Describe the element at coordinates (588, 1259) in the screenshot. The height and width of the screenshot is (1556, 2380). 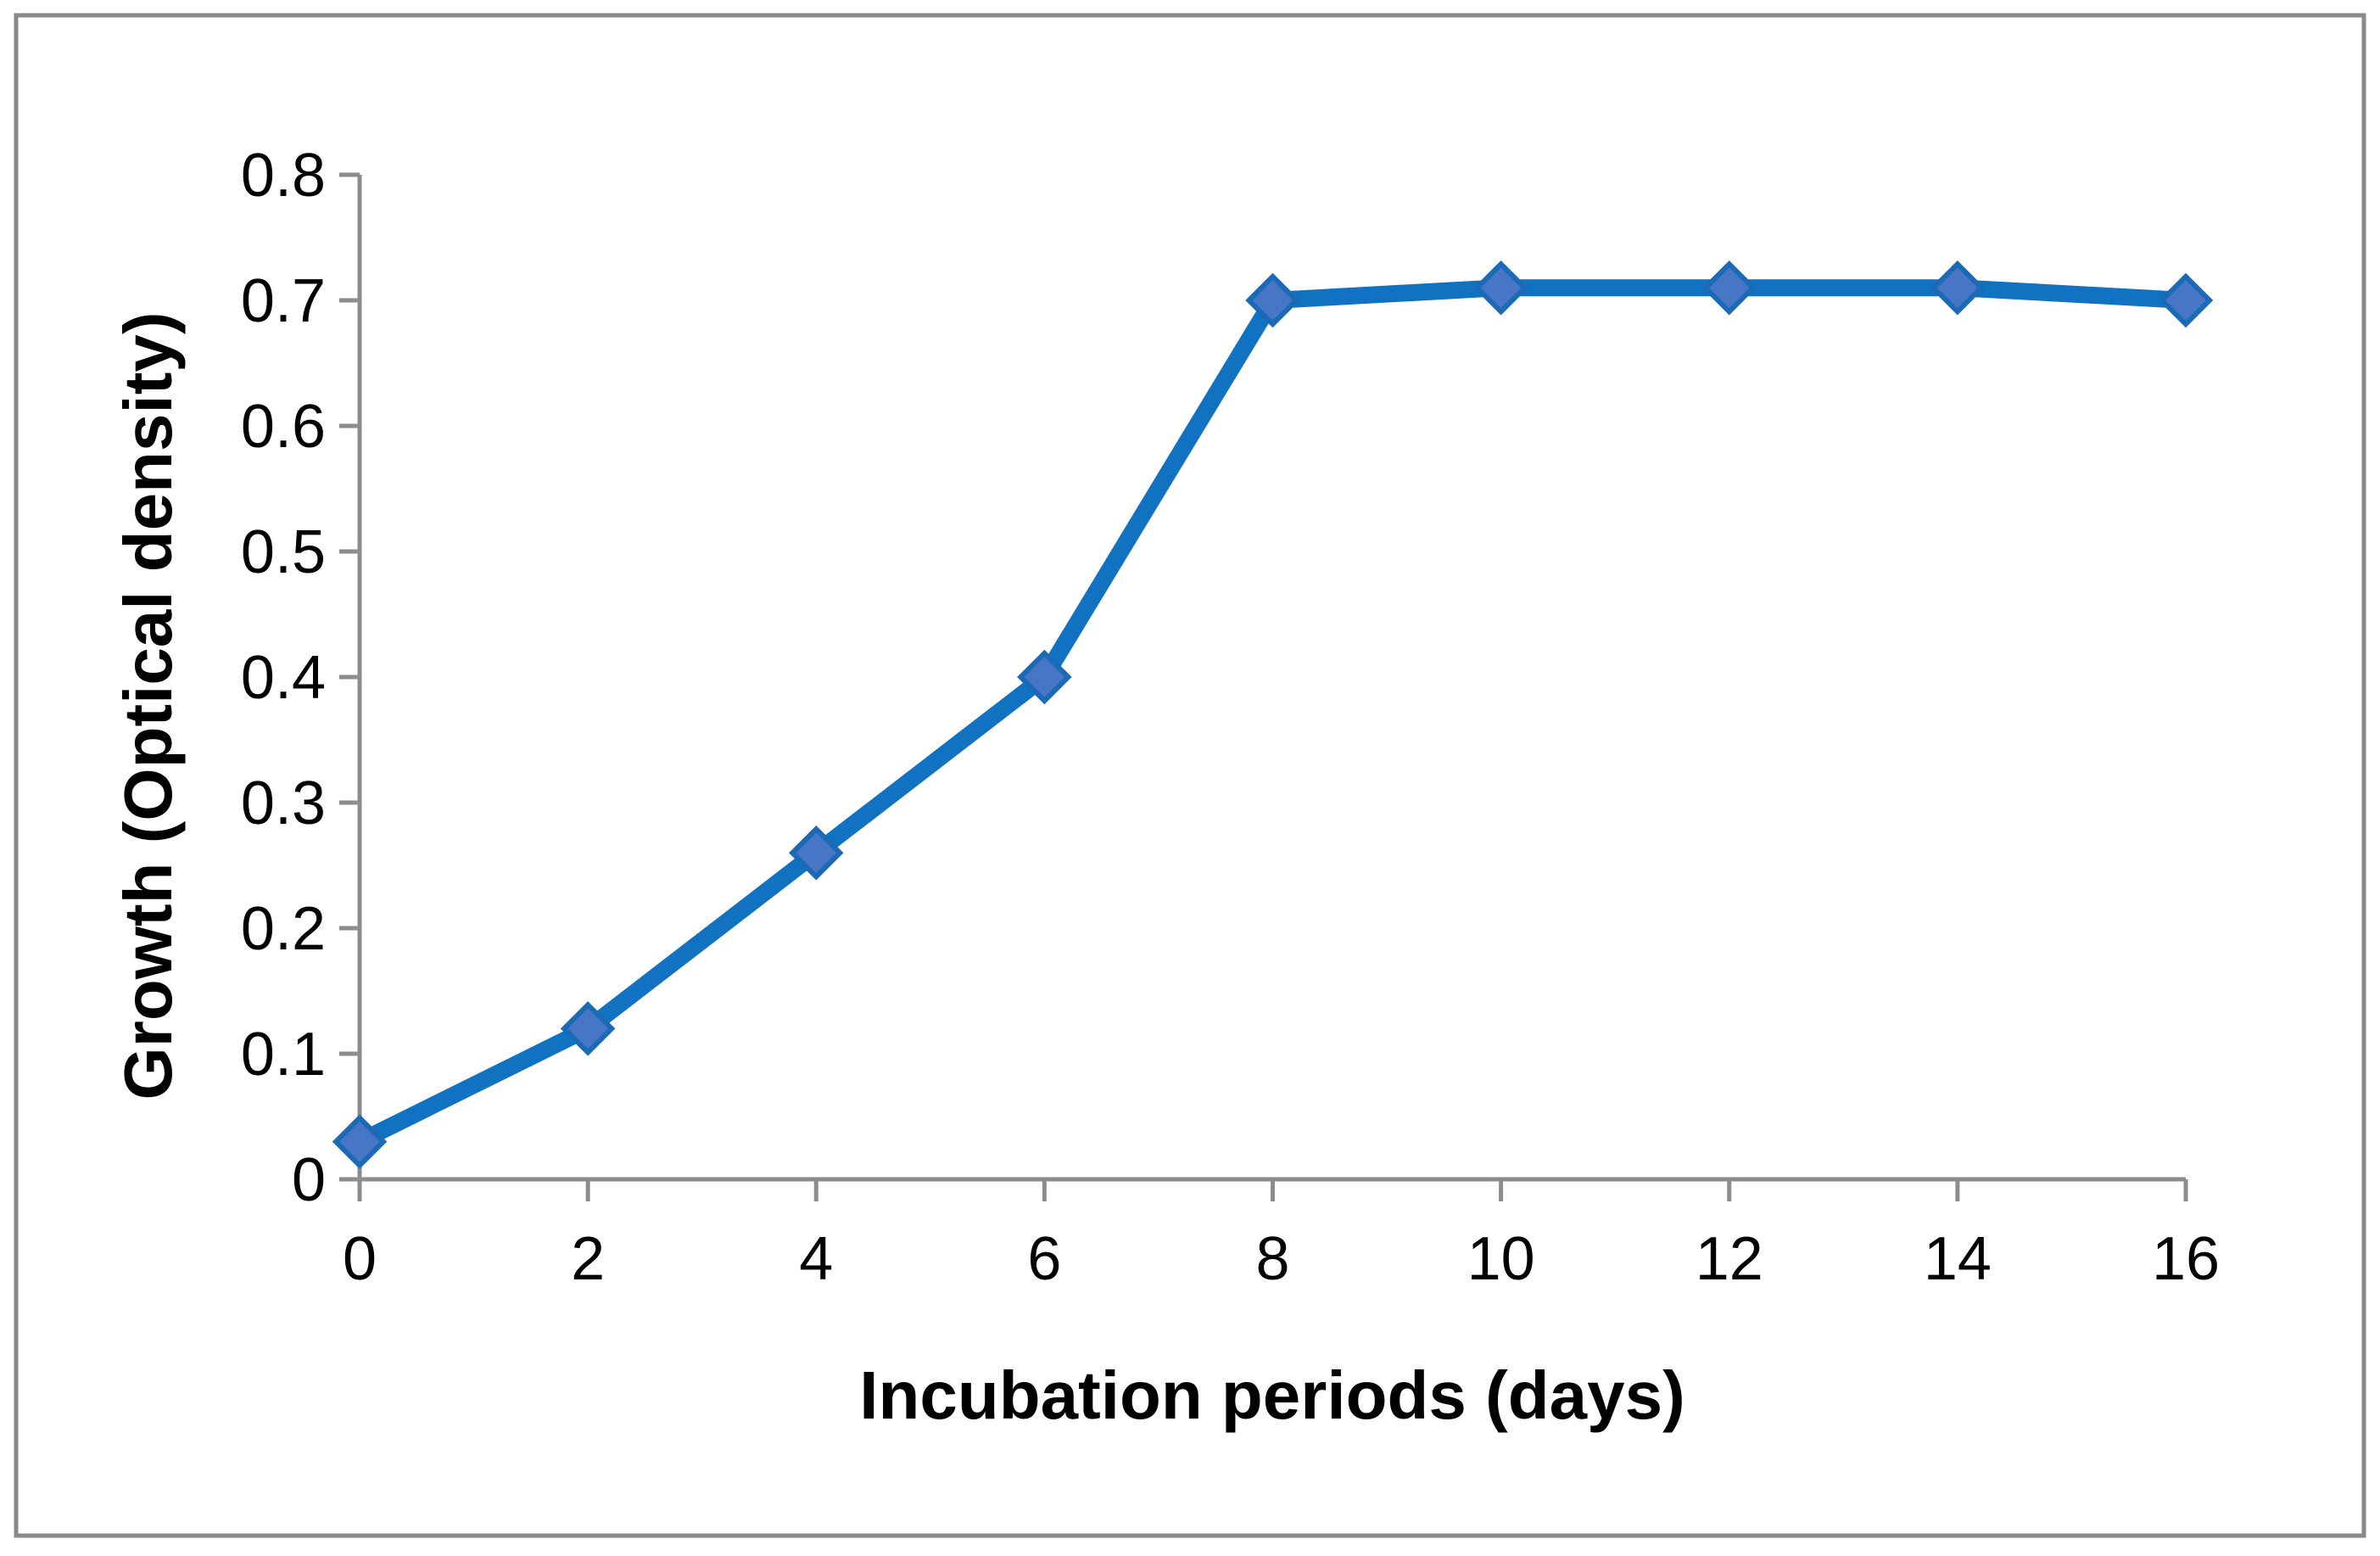
I see `x-tick-label: 2` at that location.